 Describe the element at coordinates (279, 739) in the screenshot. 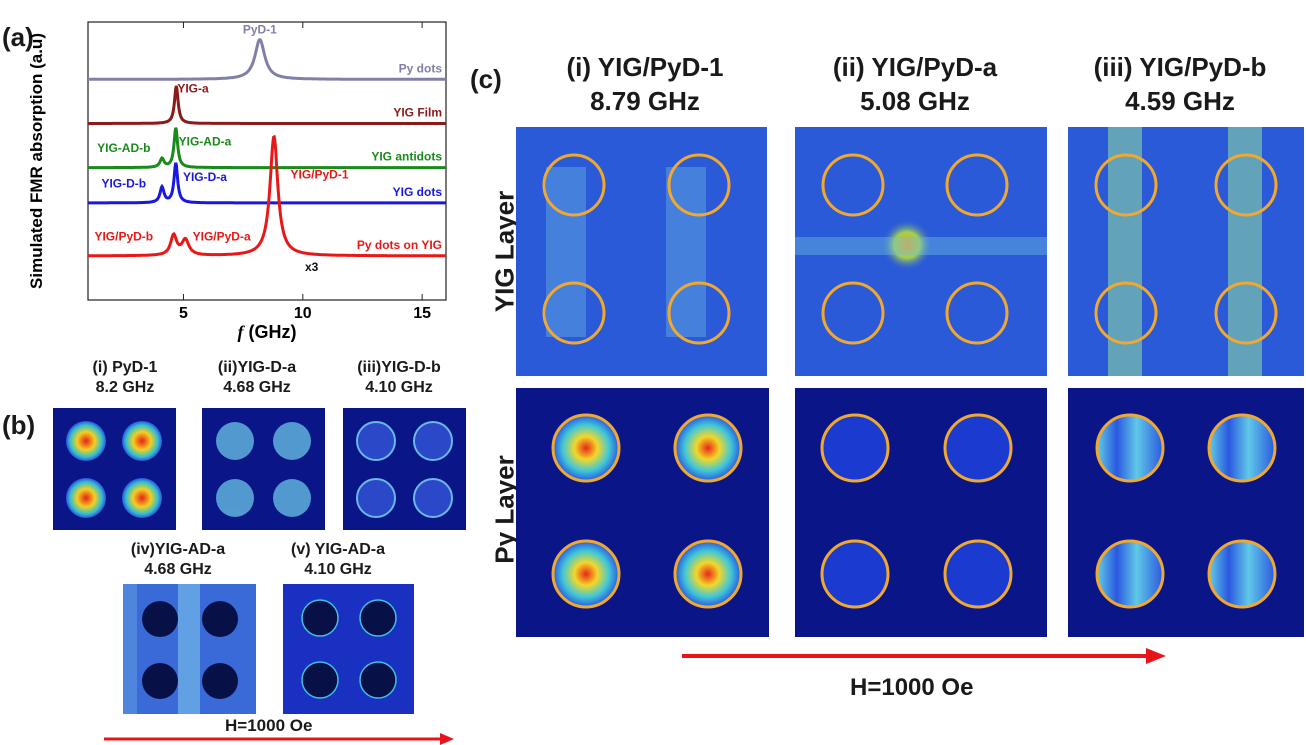

I see `panel-b-field-arrow` at that location.